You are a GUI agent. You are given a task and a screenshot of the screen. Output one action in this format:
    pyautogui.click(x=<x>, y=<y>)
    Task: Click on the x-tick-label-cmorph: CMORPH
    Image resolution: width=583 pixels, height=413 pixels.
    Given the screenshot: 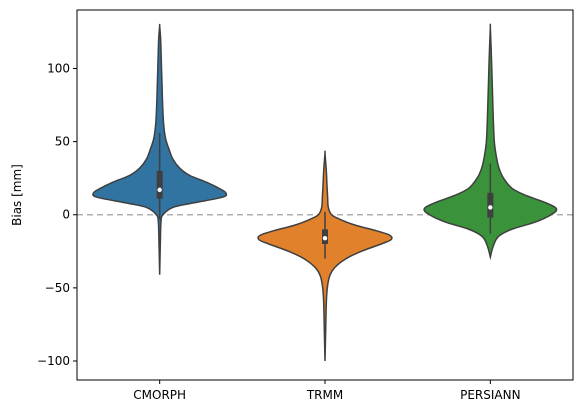 What is the action you would take?
    pyautogui.click(x=159, y=395)
    